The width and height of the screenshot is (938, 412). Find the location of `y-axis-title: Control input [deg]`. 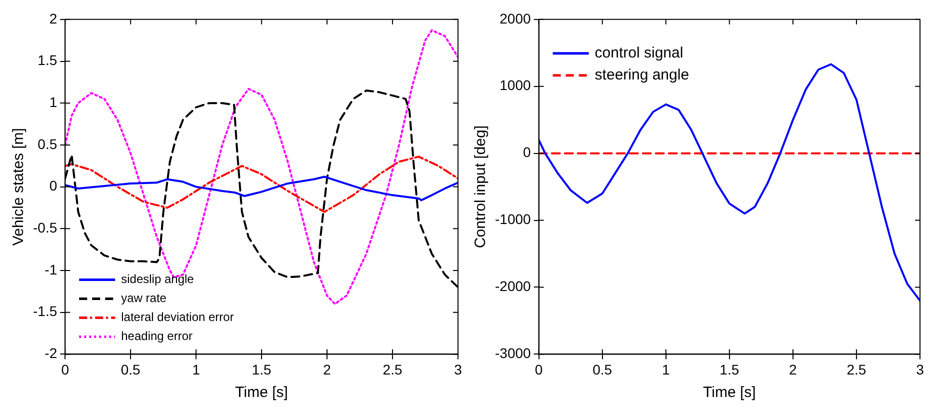

y-axis-title: Control input [deg] is located at coordinates (481, 187).